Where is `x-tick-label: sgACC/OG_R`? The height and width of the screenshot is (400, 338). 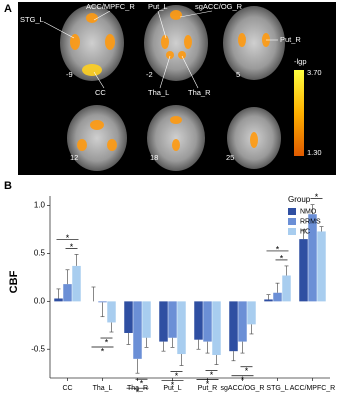
x-tick-label: sgACC/OG_R is located at coordinates (243, 388).